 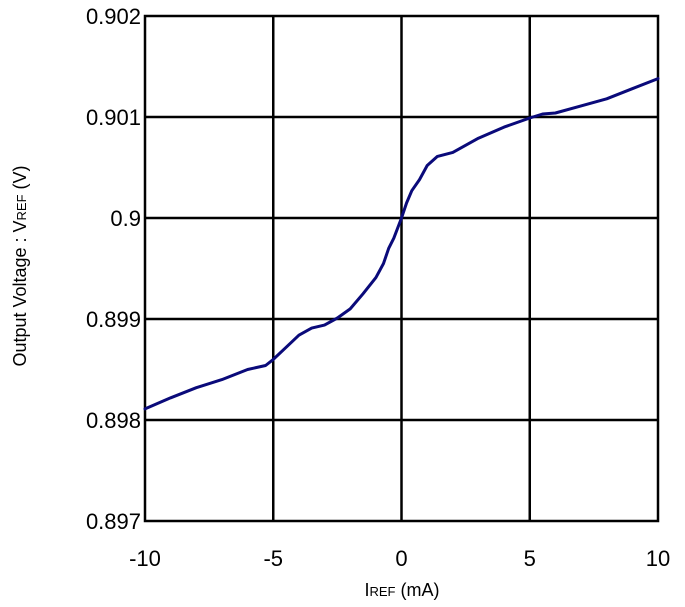 I want to click on x-tick-label: -10, so click(x=145, y=558).